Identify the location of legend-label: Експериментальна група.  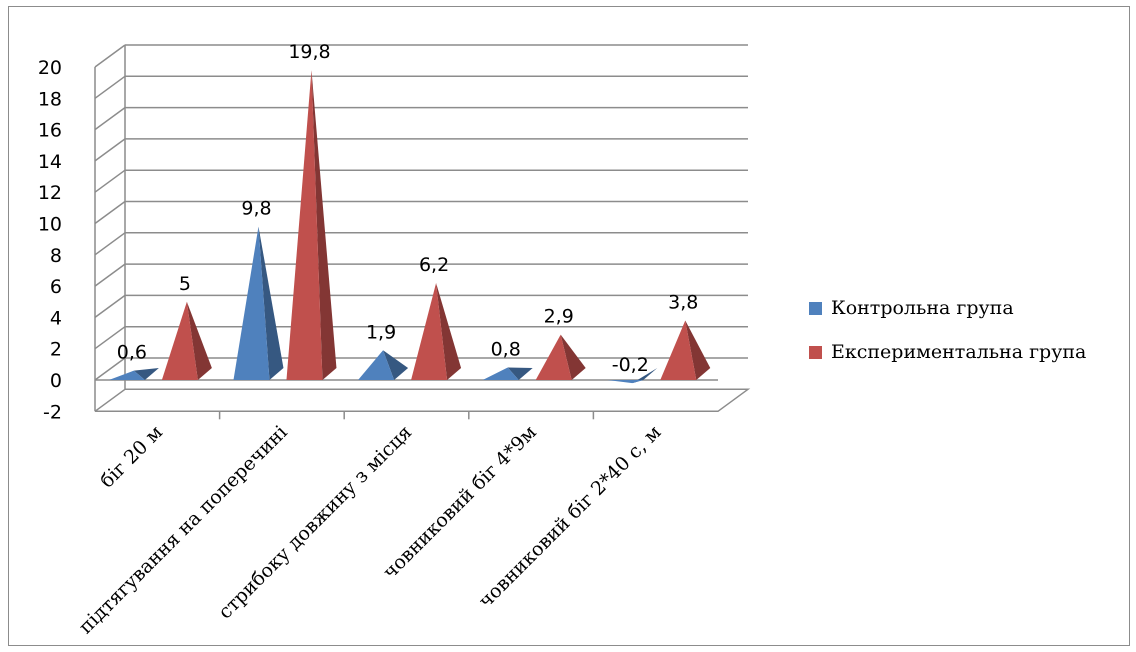
(958, 352).